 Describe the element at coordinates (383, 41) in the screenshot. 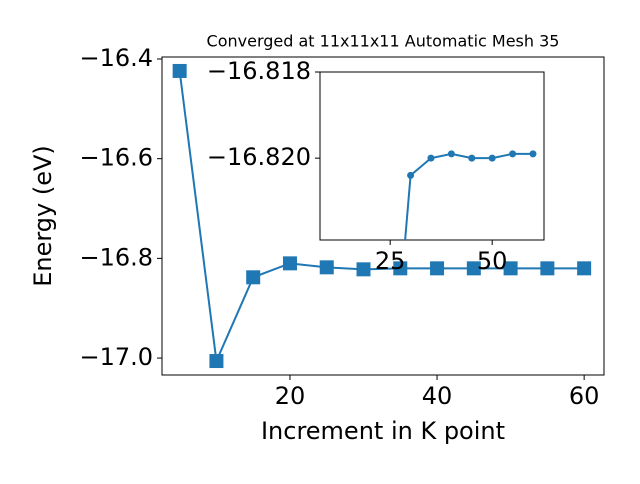

I see `chart-title: Converged at 11x11x11 Automatic Mesh 35` at that location.